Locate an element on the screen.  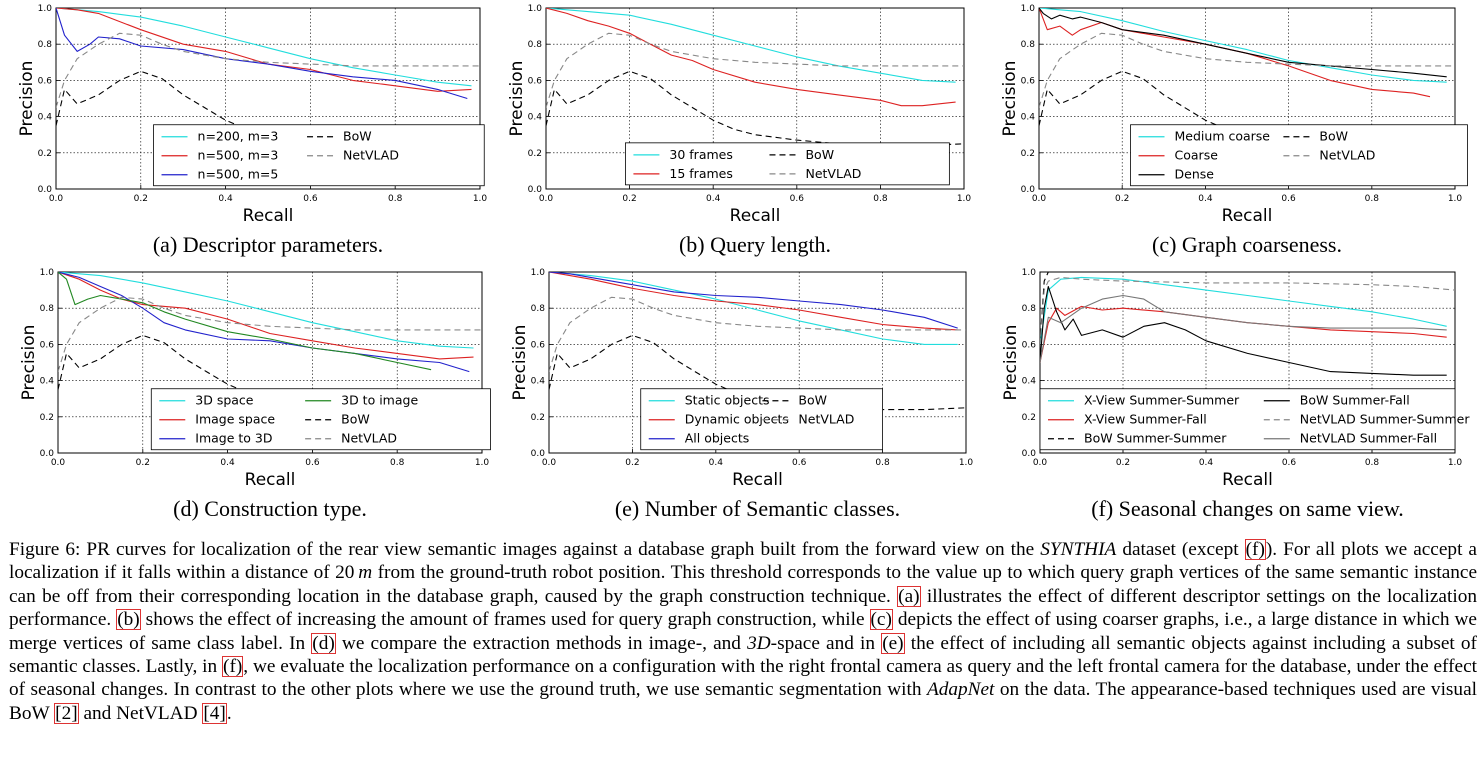
panel-caption: (c) Graph coarseness. is located at coordinates (1247, 244).